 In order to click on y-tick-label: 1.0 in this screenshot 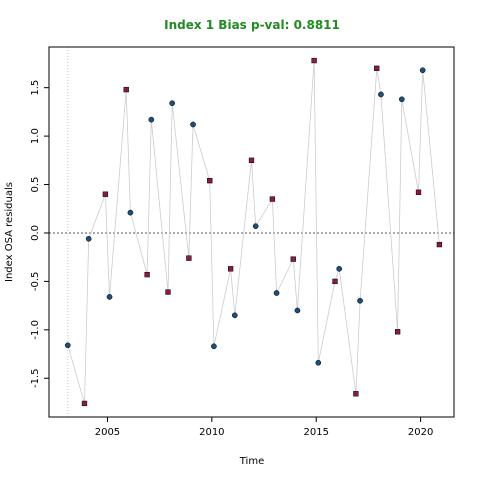, I will do `click(35, 136)`.